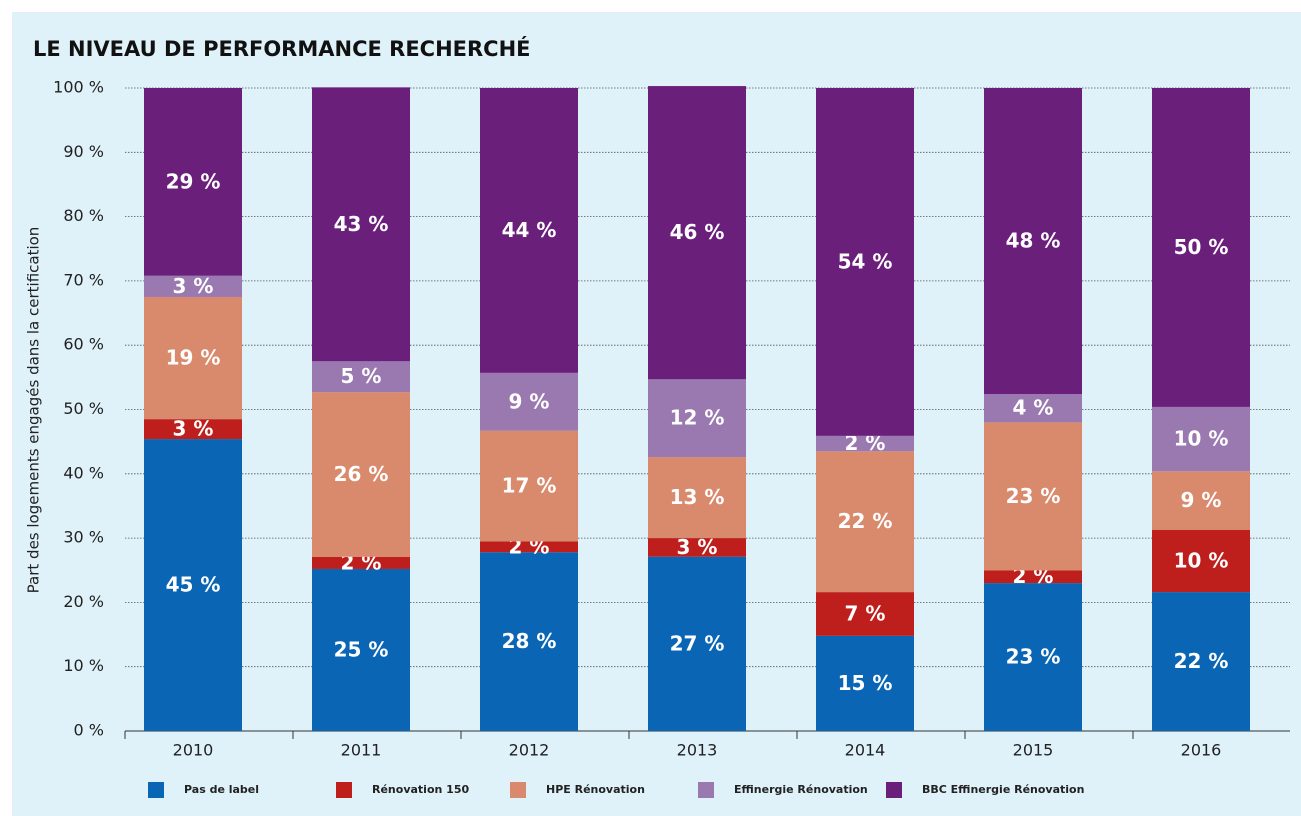 Image resolution: width=1301 pixels, height=816 pixels. I want to click on value-label: 43 %, so click(361, 224).